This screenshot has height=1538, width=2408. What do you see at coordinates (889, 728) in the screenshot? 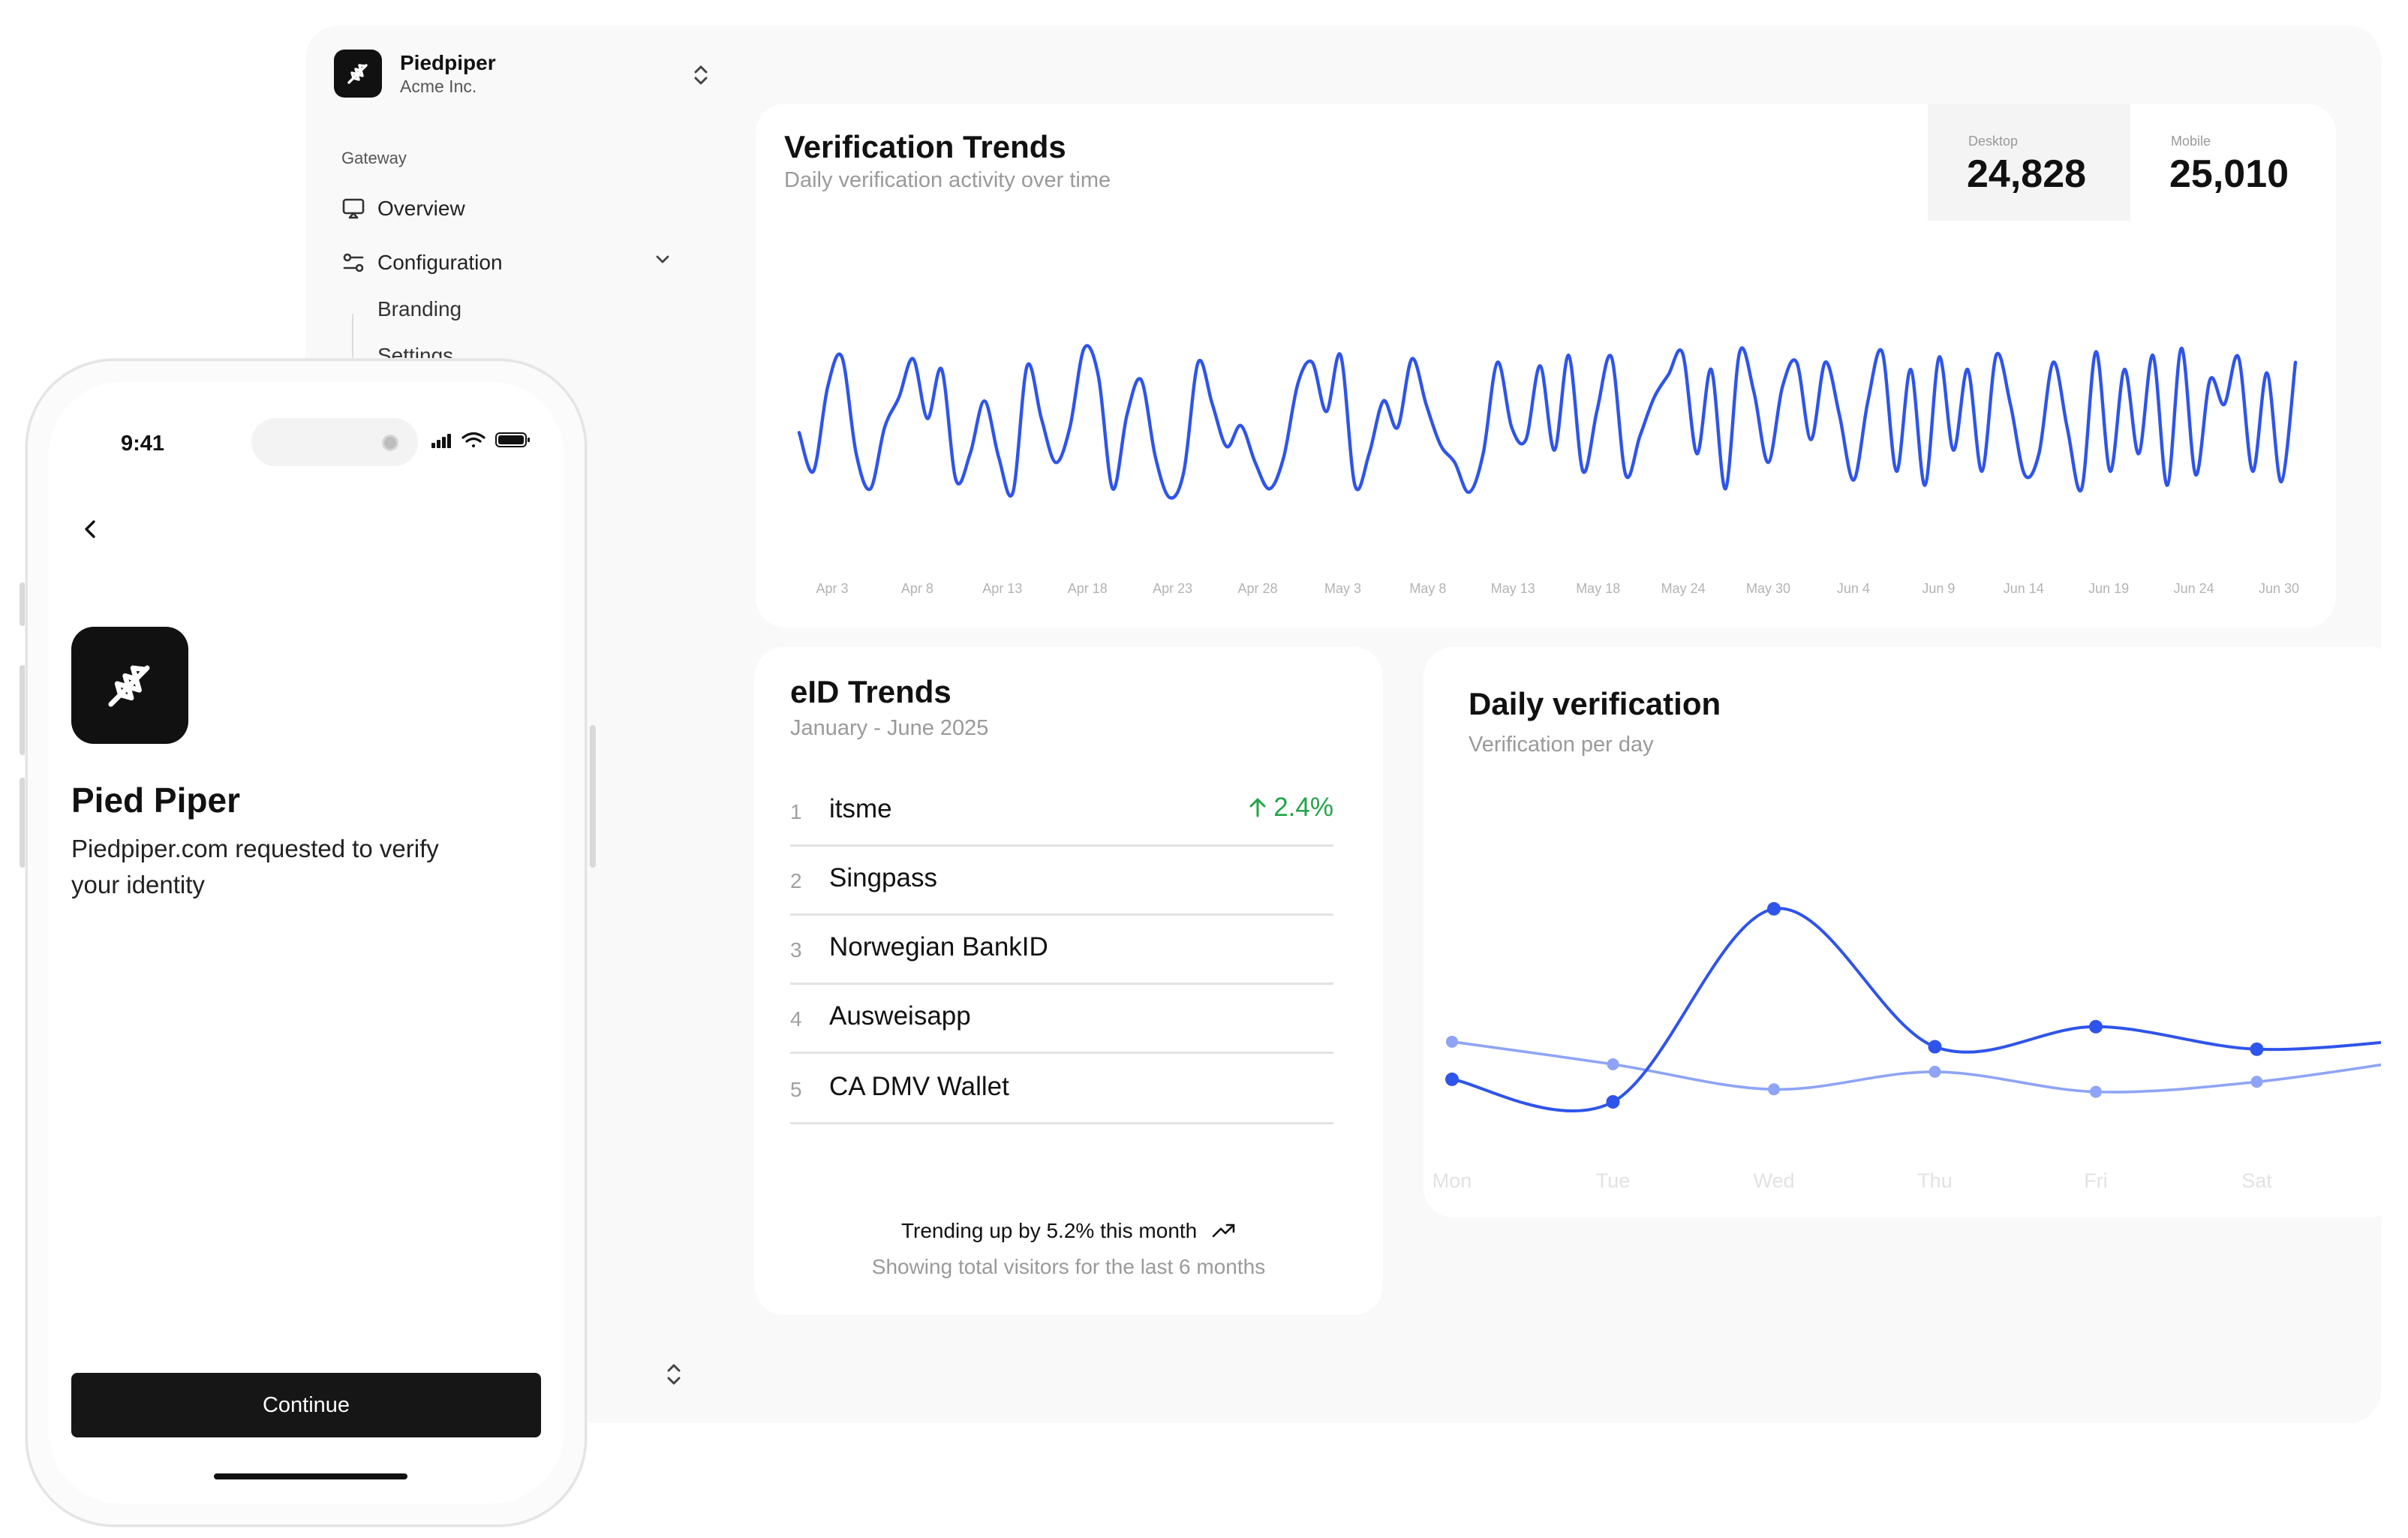
I see `card-subtitle: January - June 2025` at bounding box center [889, 728].